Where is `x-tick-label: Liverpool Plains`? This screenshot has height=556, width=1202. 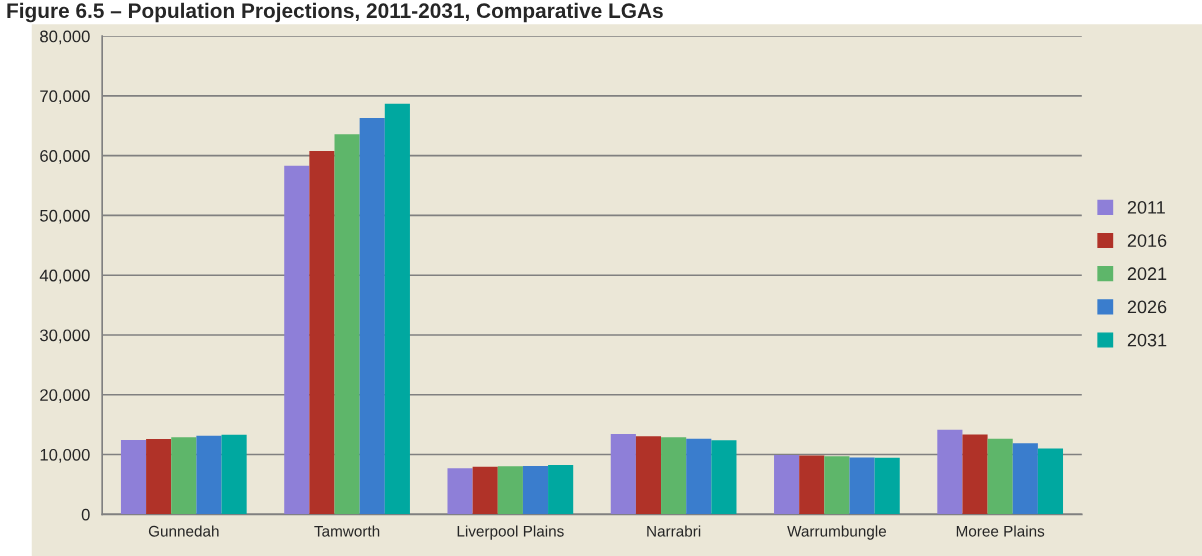 x-tick-label: Liverpool Plains is located at coordinates (510, 532).